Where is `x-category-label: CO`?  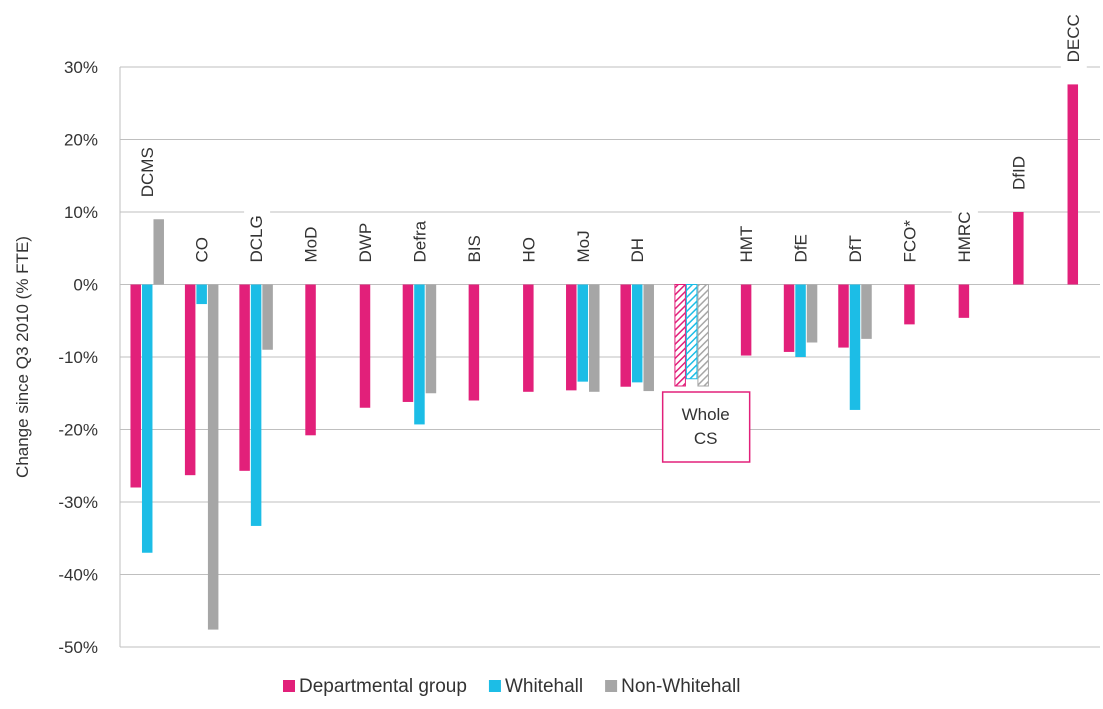 x-category-label: CO is located at coordinates (202, 250).